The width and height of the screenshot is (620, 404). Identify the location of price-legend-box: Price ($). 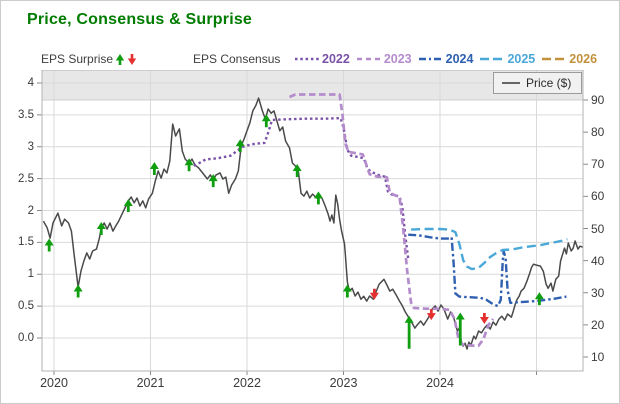
(537, 83).